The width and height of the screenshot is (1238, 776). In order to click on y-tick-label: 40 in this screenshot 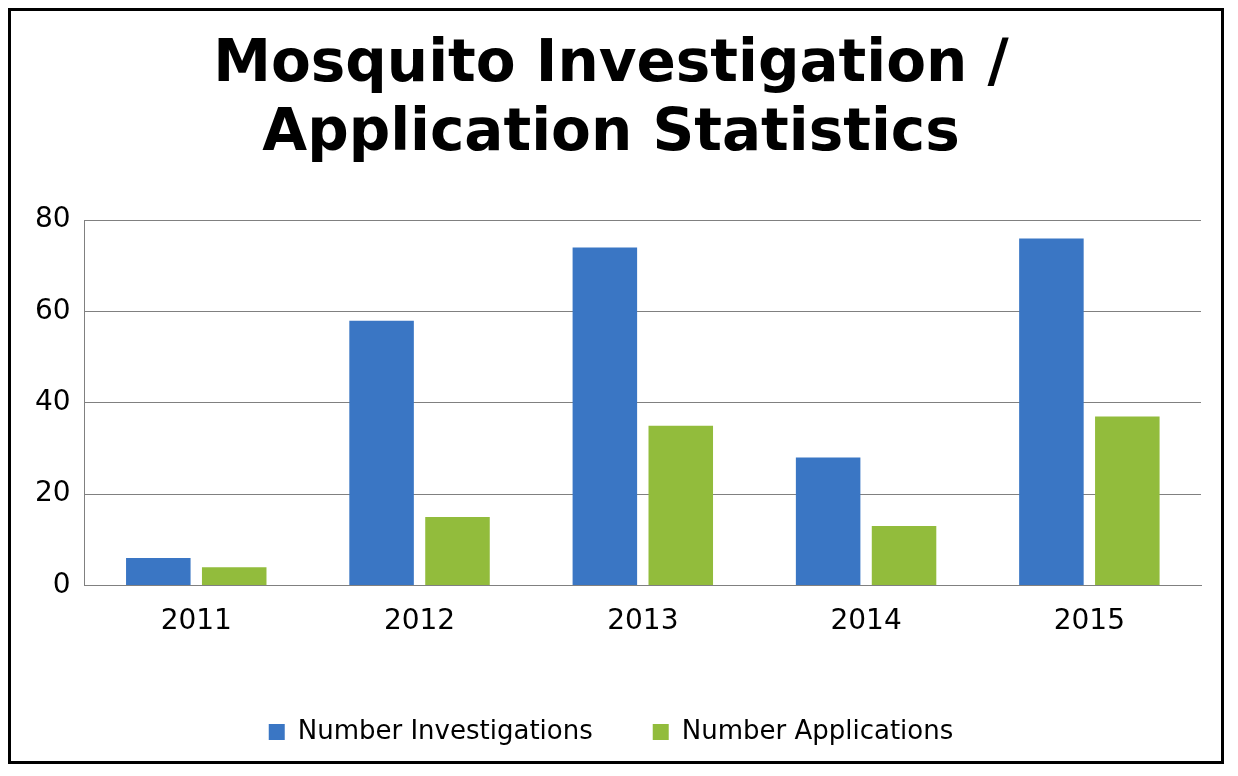, I will do `click(52, 401)`.